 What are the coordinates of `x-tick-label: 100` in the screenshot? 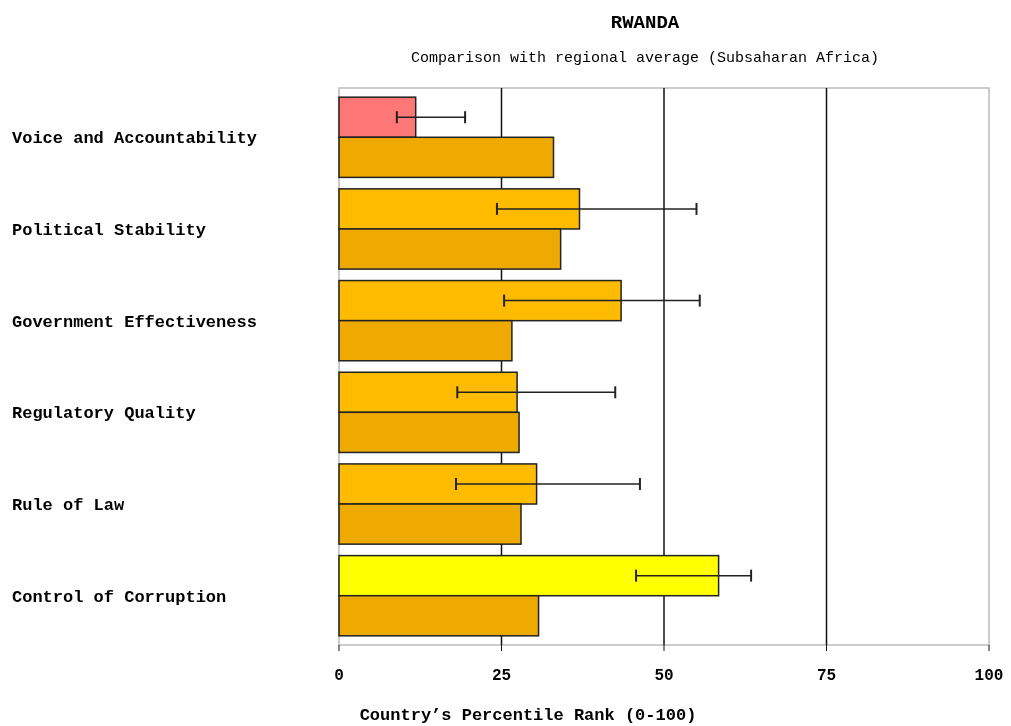 It's located at (989, 676).